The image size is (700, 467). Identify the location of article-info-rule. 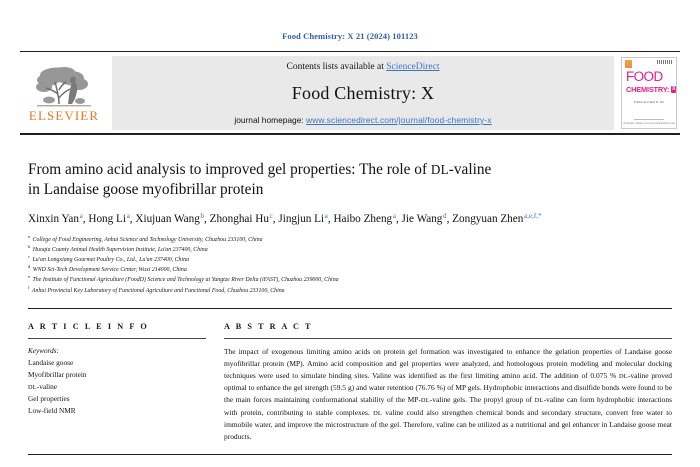
(117, 338).